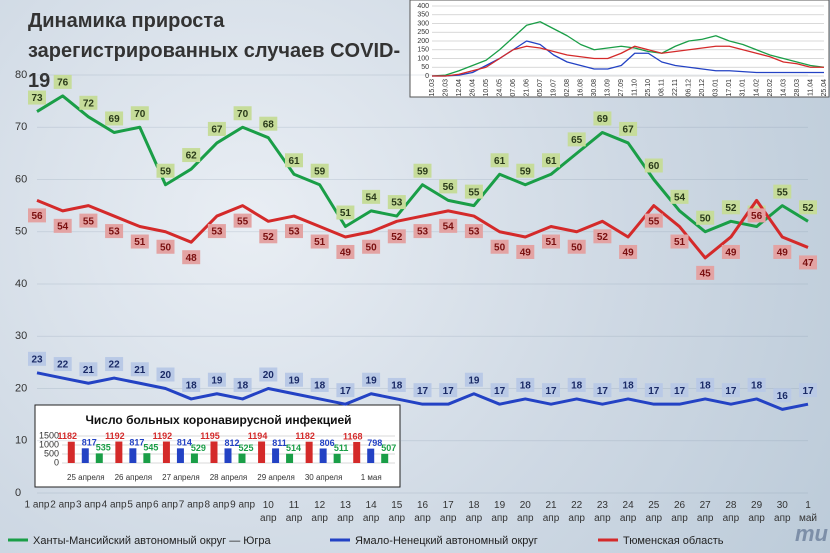  What do you see at coordinates (474, 380) in the screenshot?
I see `data-label: 19` at bounding box center [474, 380].